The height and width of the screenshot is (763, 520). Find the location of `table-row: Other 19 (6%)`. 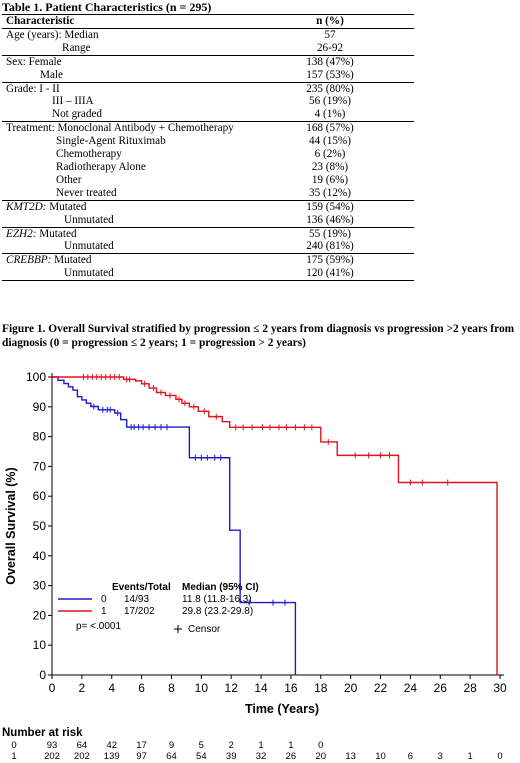

table-row: Other 19 (6%) is located at coordinates (208, 180).